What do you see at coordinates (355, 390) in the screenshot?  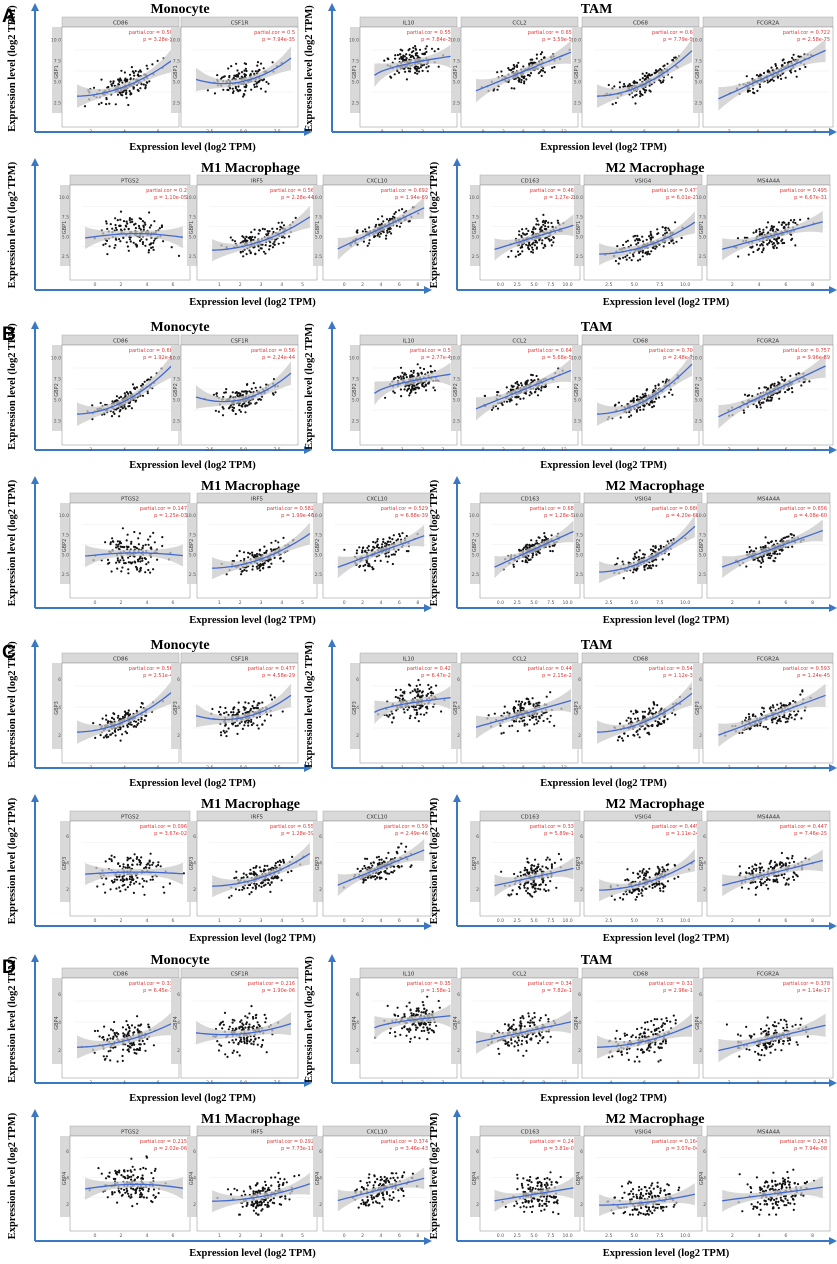 I see `gene-strip-label: GBP2` at bounding box center [355, 390].